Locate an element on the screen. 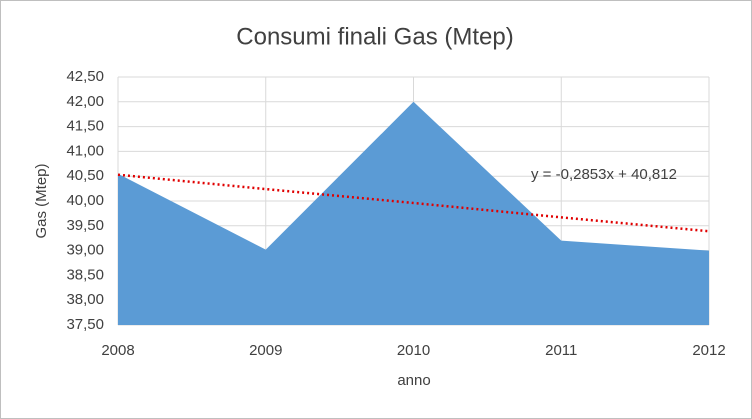 The width and height of the screenshot is (752, 419). y-tick-label: 37,50 is located at coordinates (85, 324).